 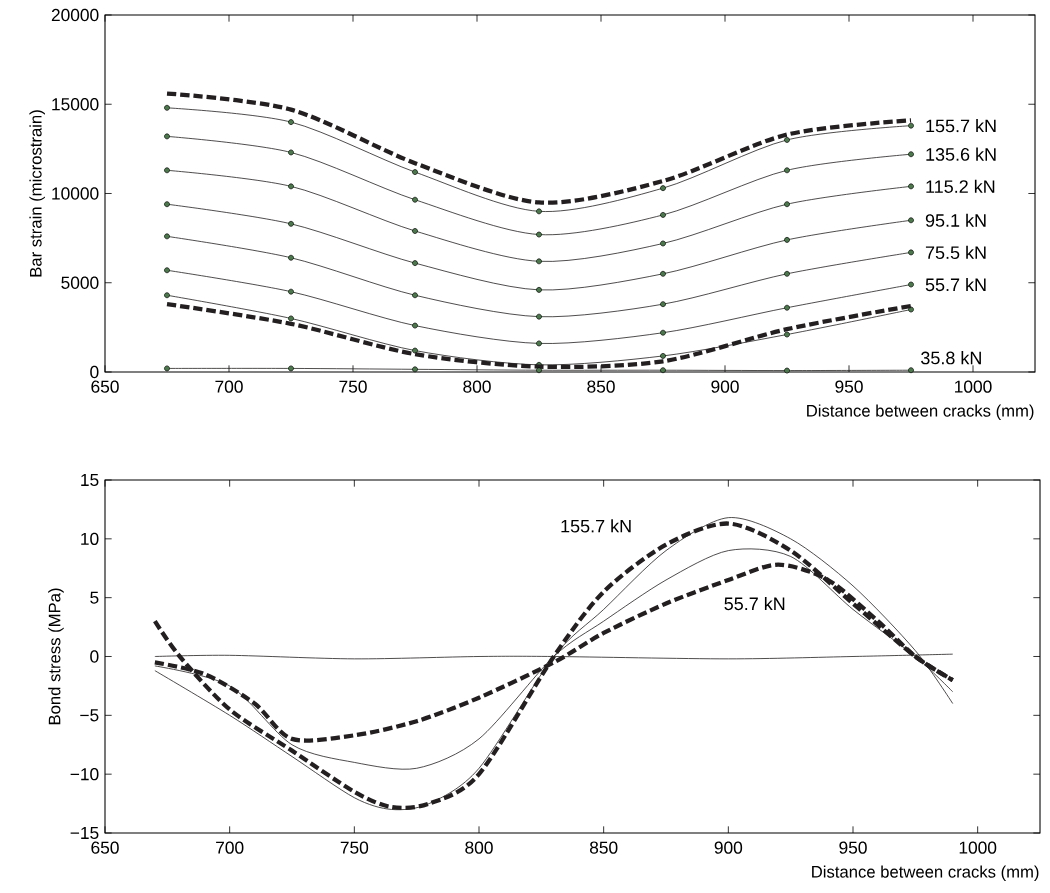 What do you see at coordinates (90, 480) in the screenshot?
I see `y-tick-label: 15` at bounding box center [90, 480].